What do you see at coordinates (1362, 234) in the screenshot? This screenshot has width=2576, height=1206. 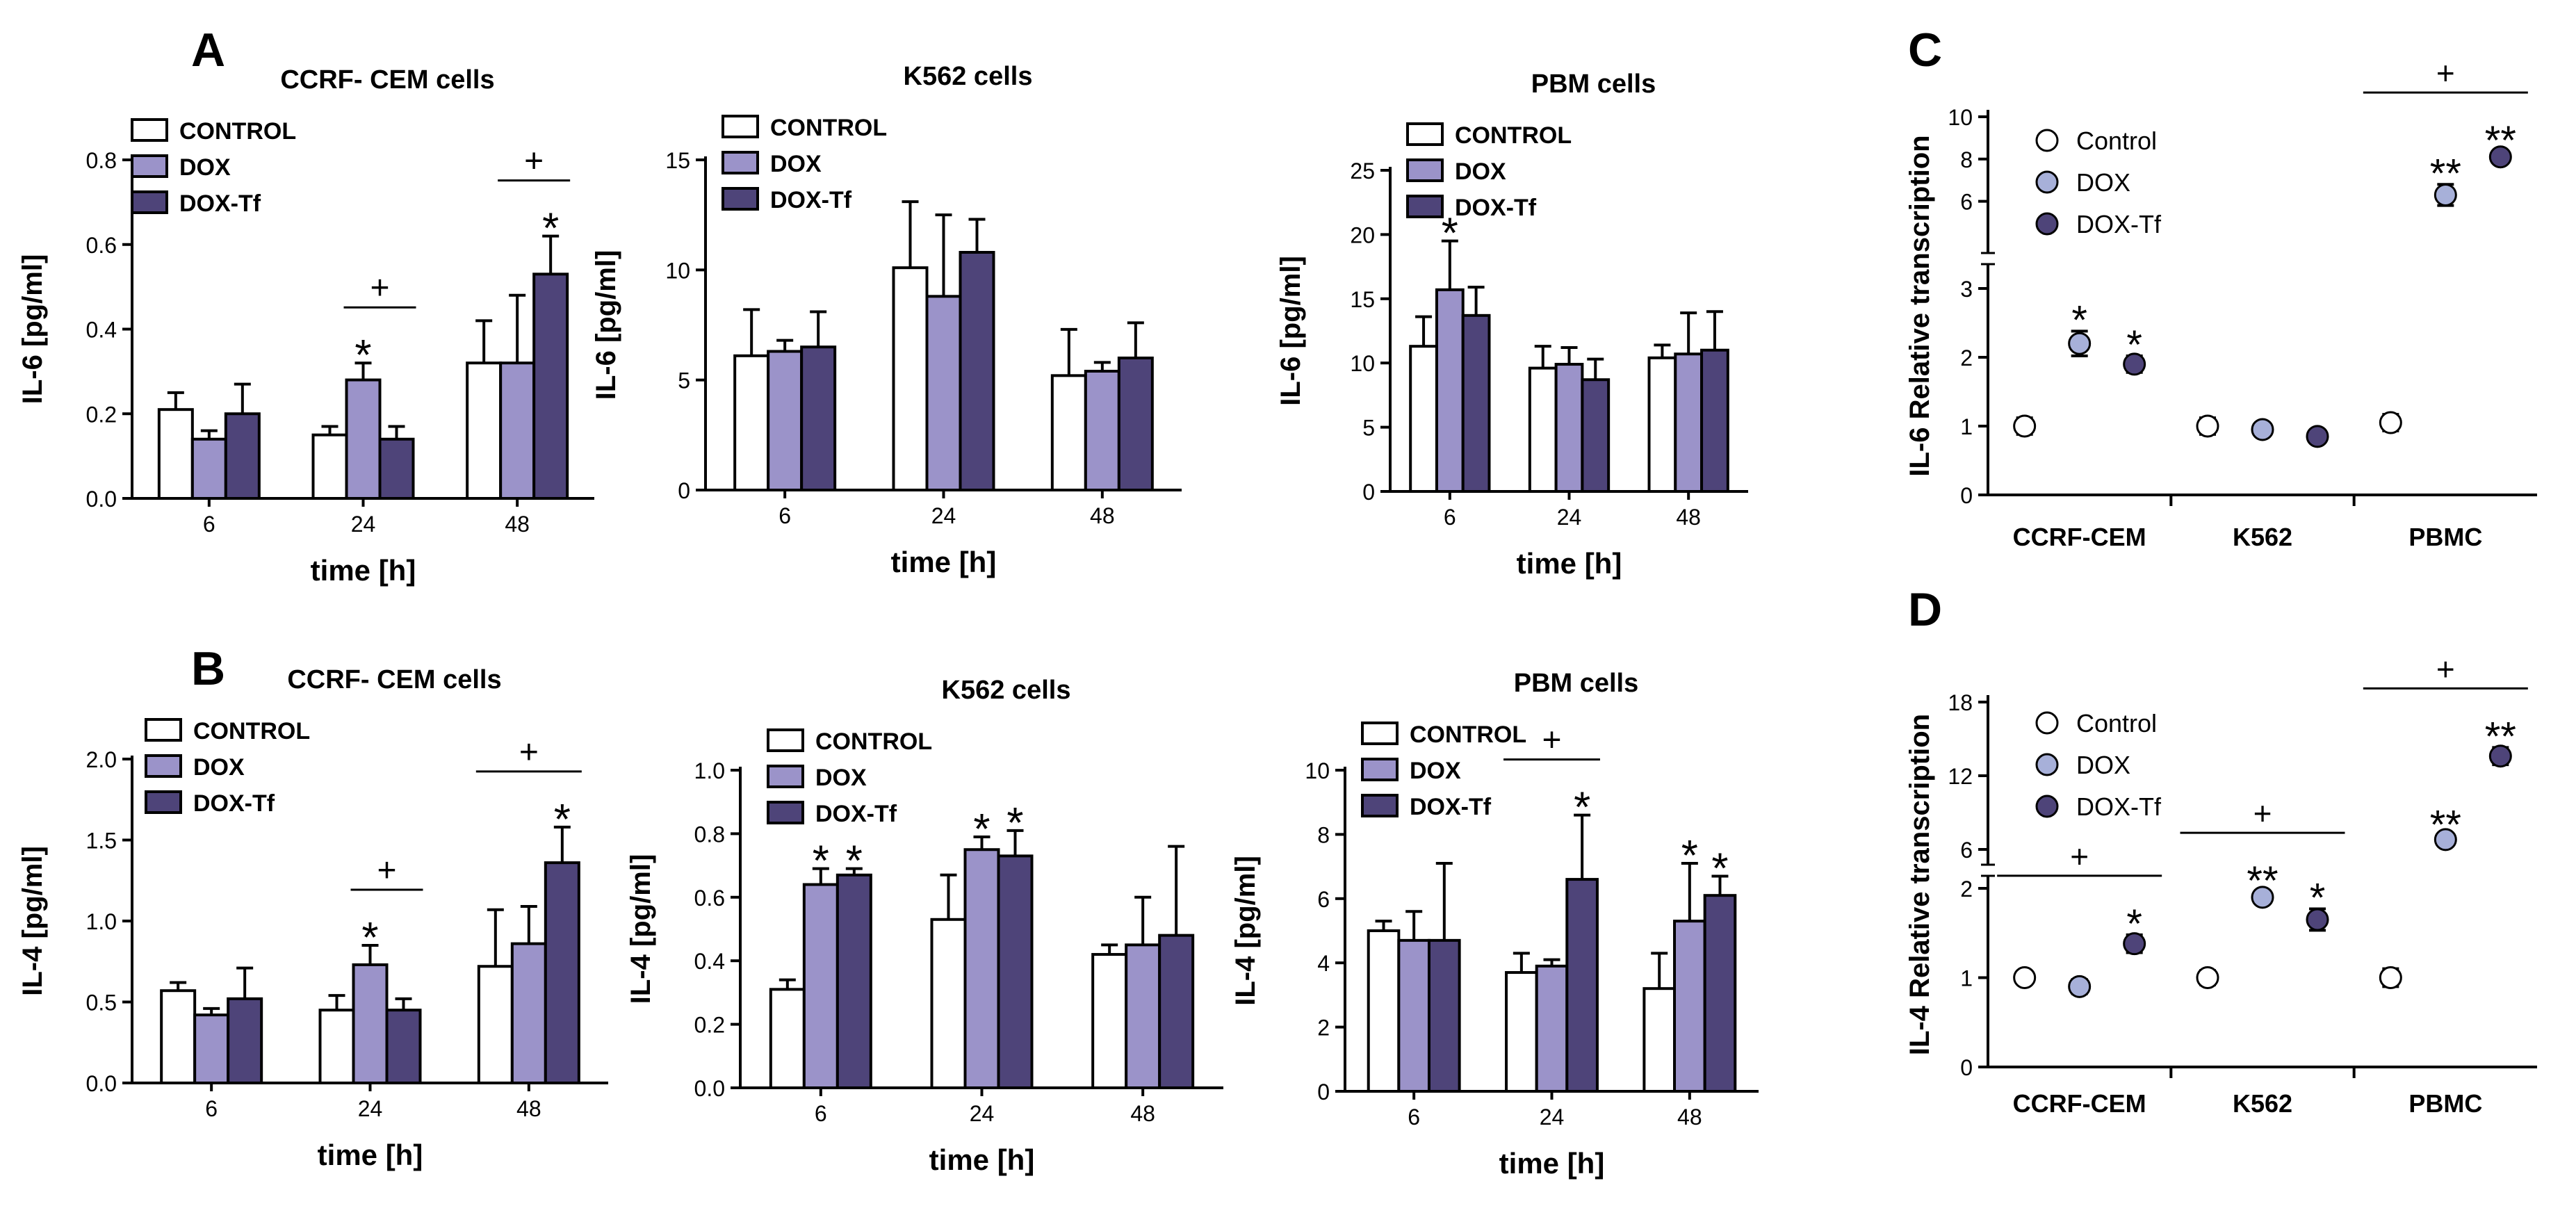 I see `y-tick-label: 20` at bounding box center [1362, 234].